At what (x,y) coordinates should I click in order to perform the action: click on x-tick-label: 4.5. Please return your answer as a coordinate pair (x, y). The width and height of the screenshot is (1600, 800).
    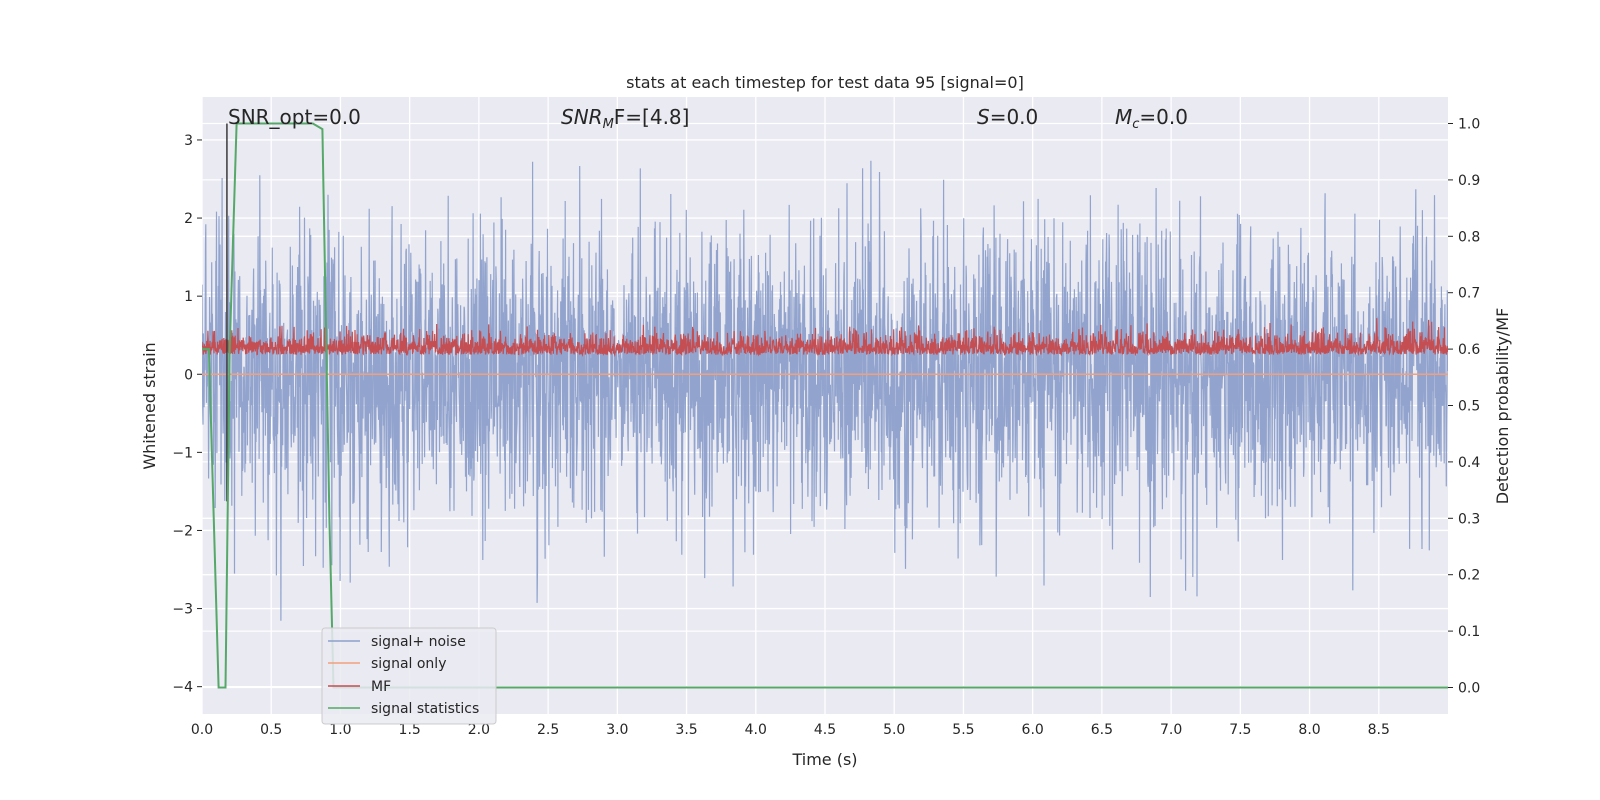
    Looking at the image, I should click on (825, 730).